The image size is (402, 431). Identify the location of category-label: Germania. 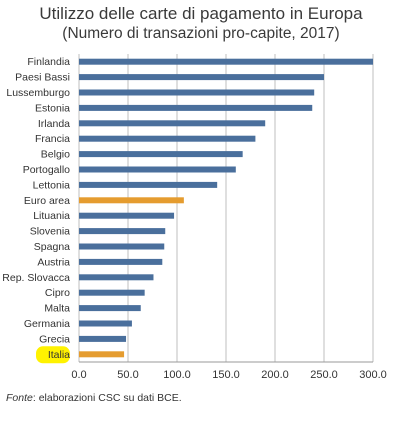
(47, 324).